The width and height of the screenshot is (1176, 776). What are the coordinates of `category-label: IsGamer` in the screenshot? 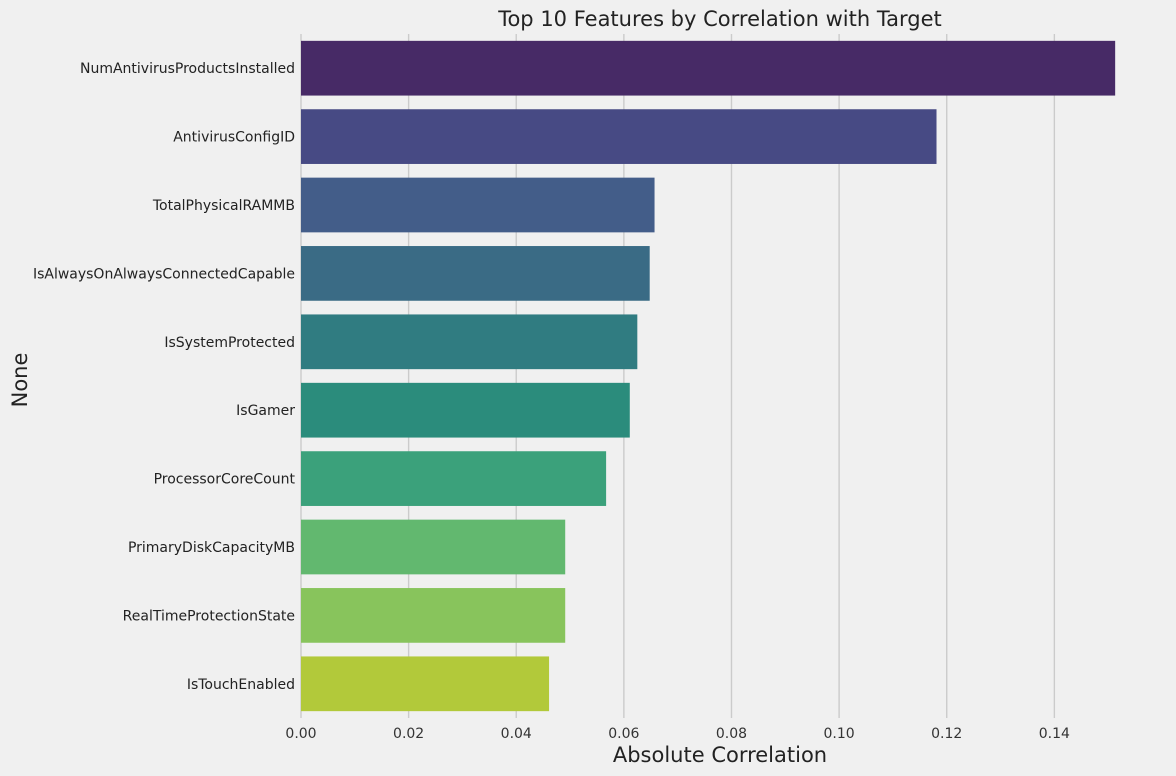 It's located at (265, 411).